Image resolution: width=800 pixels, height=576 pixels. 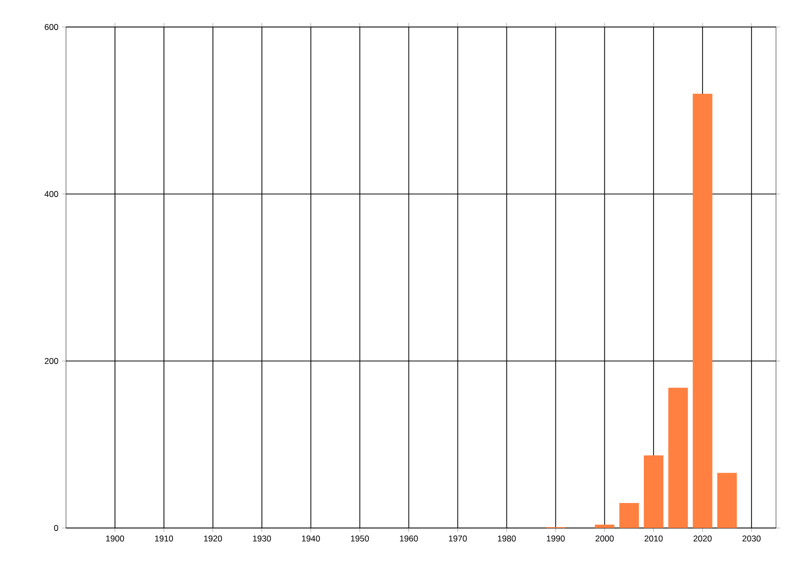 What do you see at coordinates (262, 539) in the screenshot?
I see `x-tick-label: 1930` at bounding box center [262, 539].